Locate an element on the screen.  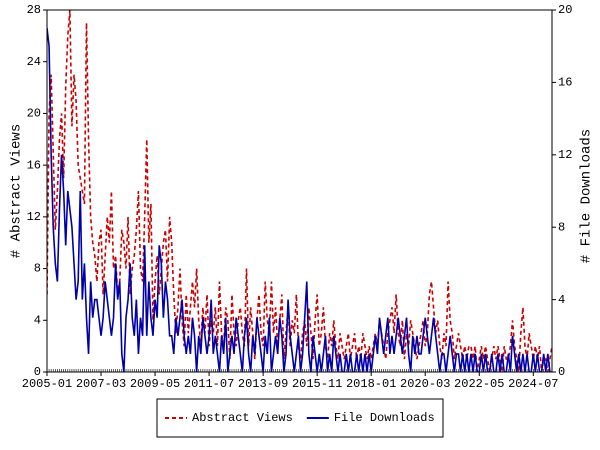
y-tick-label: 8 is located at coordinates (37, 269).